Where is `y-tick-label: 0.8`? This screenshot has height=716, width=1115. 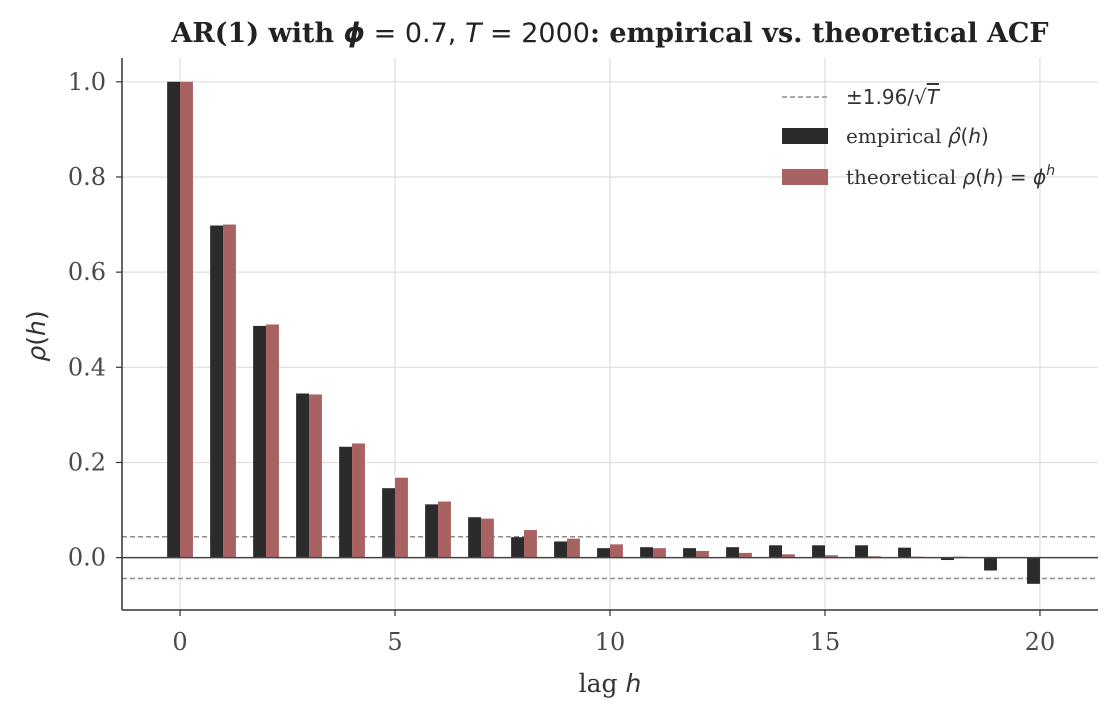 y-tick-label: 0.8 is located at coordinates (87, 177).